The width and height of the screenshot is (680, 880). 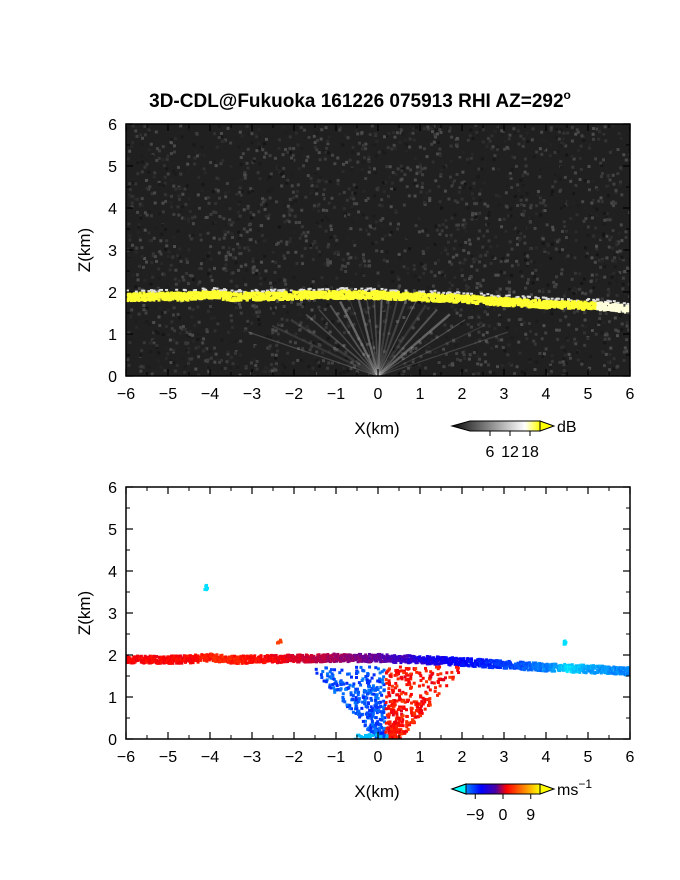 I want to click on intensity-x-tick-label: 1, so click(x=420, y=394).